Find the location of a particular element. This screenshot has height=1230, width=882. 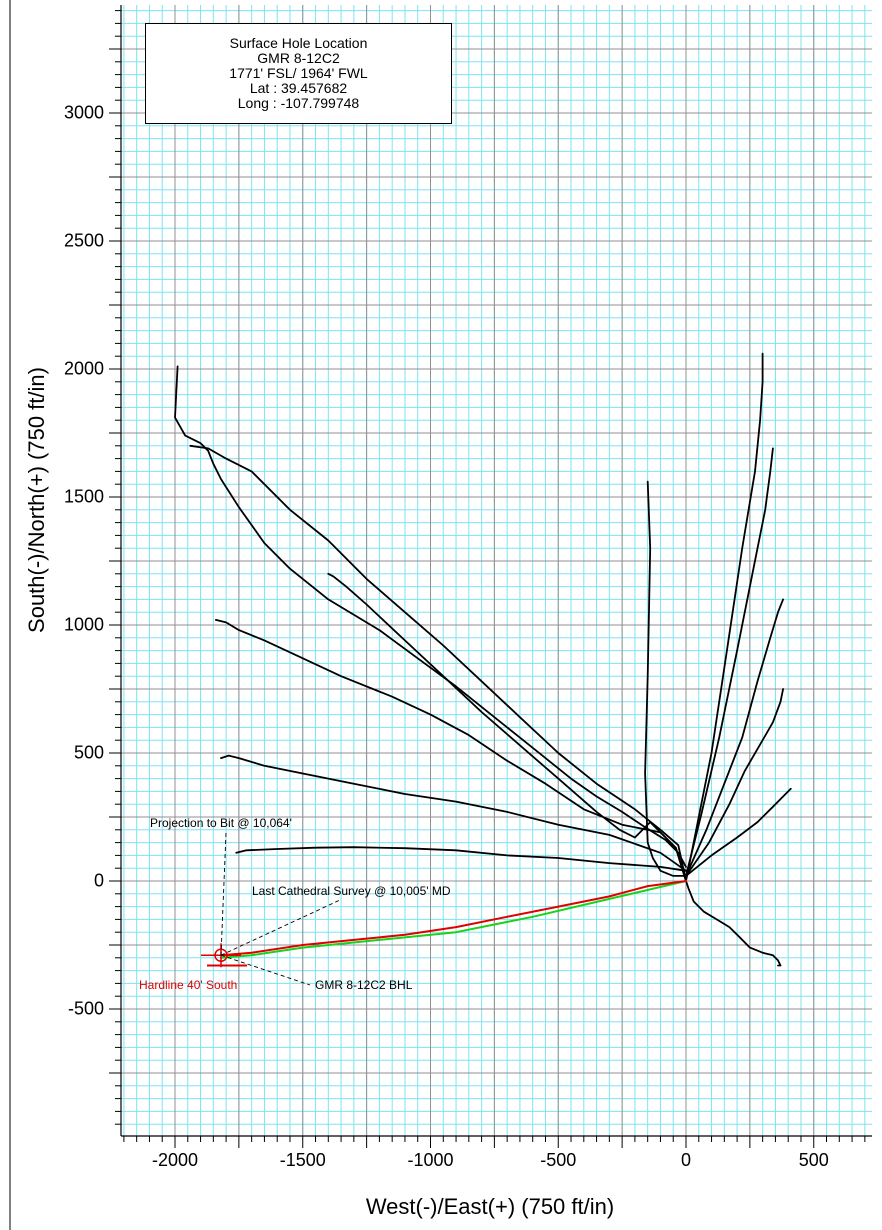

bhl-leader is located at coordinates (265, 970).